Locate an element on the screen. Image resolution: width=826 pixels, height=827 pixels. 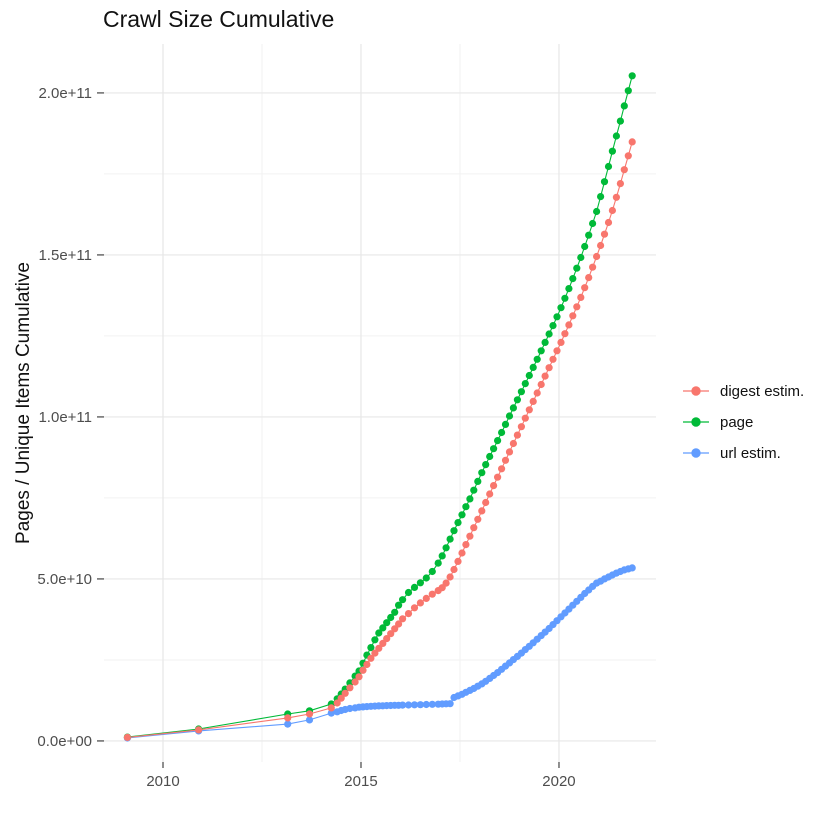
legend-label-digest: digest estim. is located at coordinates (762, 391).